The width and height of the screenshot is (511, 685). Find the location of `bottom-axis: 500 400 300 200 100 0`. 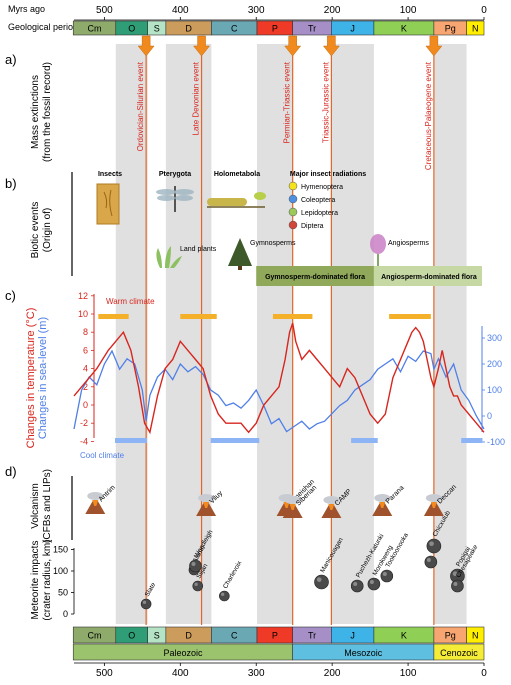

bottom-axis: 500 400 300 200 100 0 is located at coordinates (280, 670).